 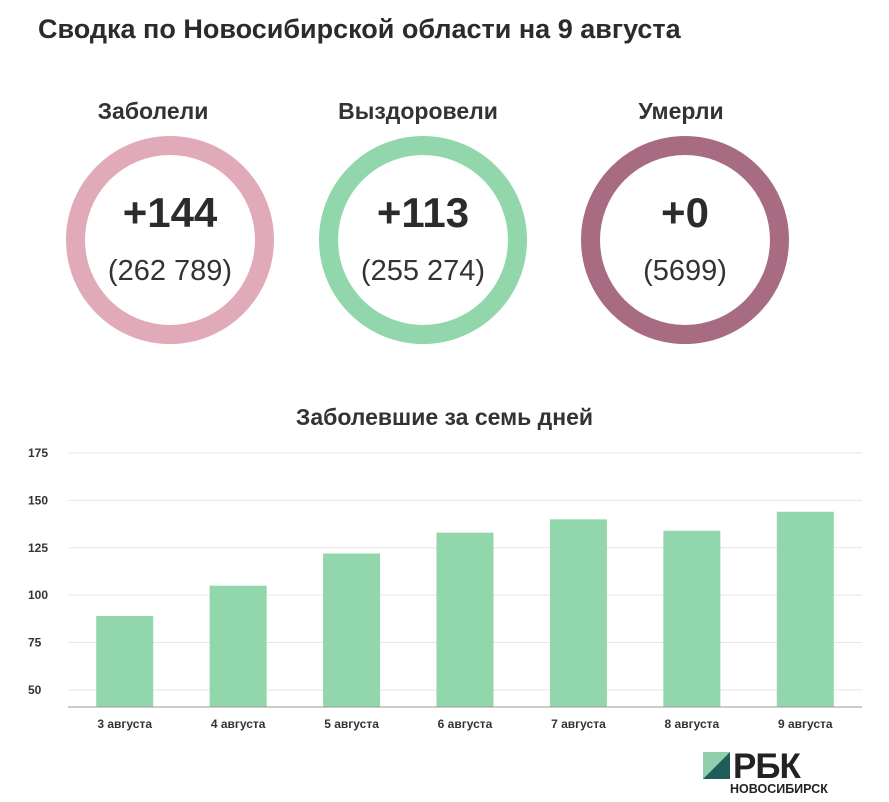 What do you see at coordinates (38, 453) in the screenshot?
I see `y-tick-label: 175` at bounding box center [38, 453].